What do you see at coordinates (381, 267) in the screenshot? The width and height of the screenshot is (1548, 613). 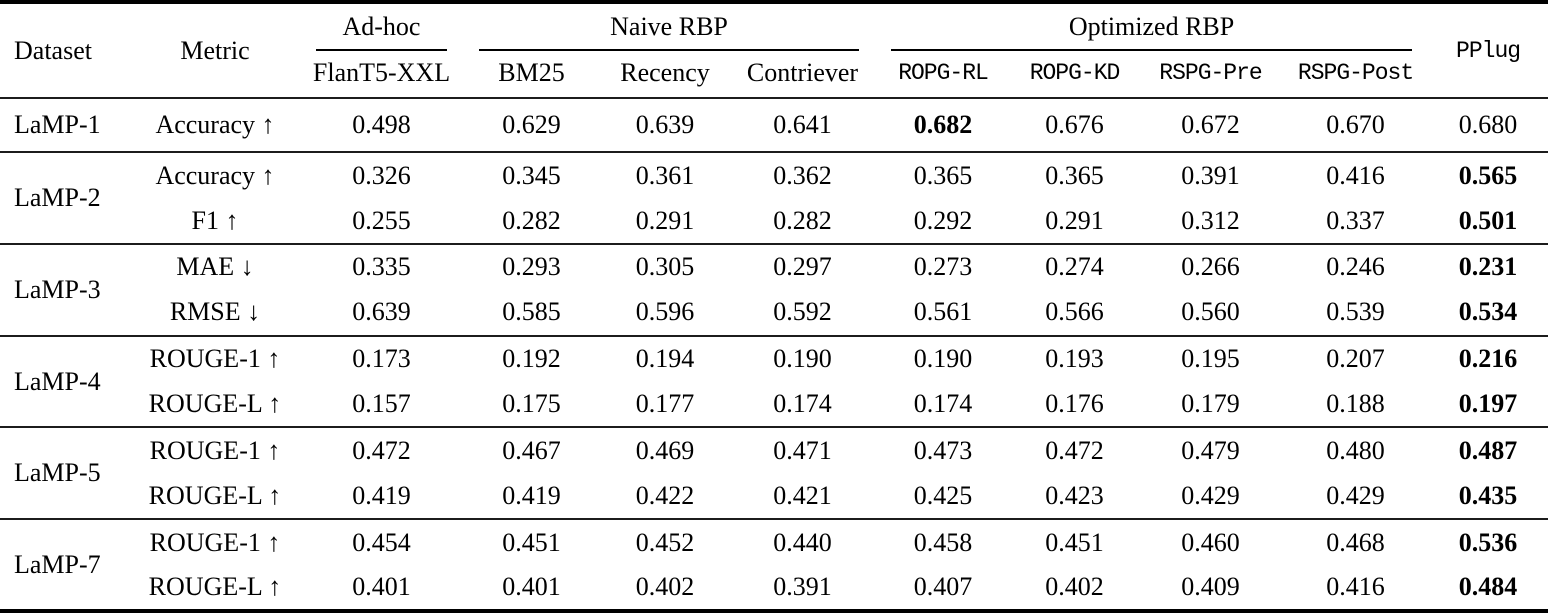 I see `value-cell: 0.335` at bounding box center [381, 267].